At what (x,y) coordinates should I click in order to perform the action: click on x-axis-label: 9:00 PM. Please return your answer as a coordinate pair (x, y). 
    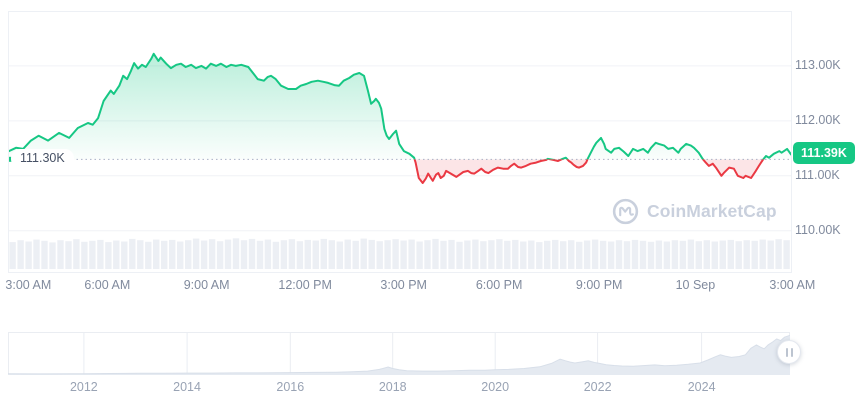
    Looking at the image, I should click on (599, 285).